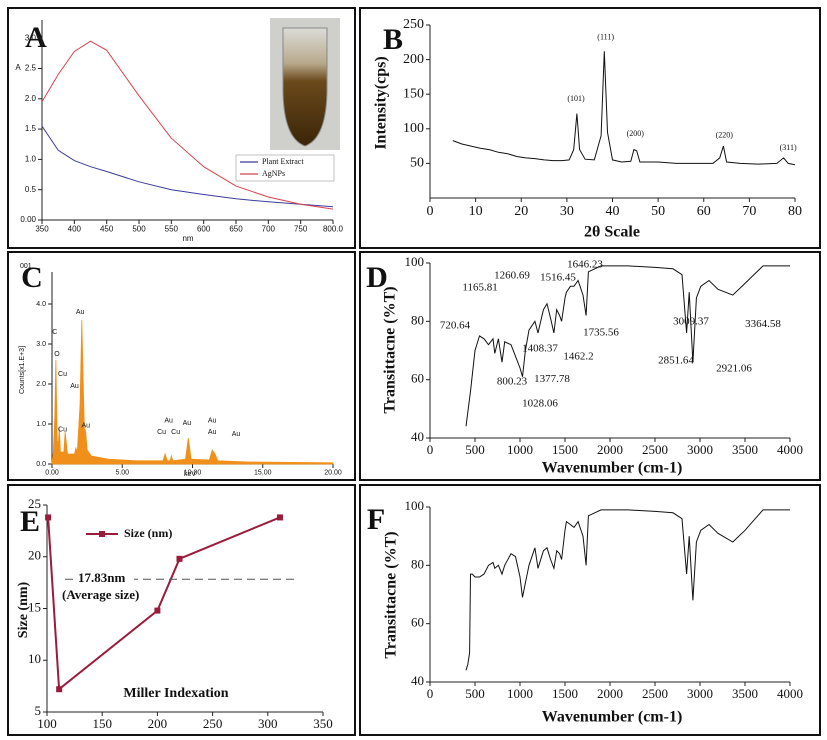  I want to click on x-tick-label: 50, so click(658, 211).